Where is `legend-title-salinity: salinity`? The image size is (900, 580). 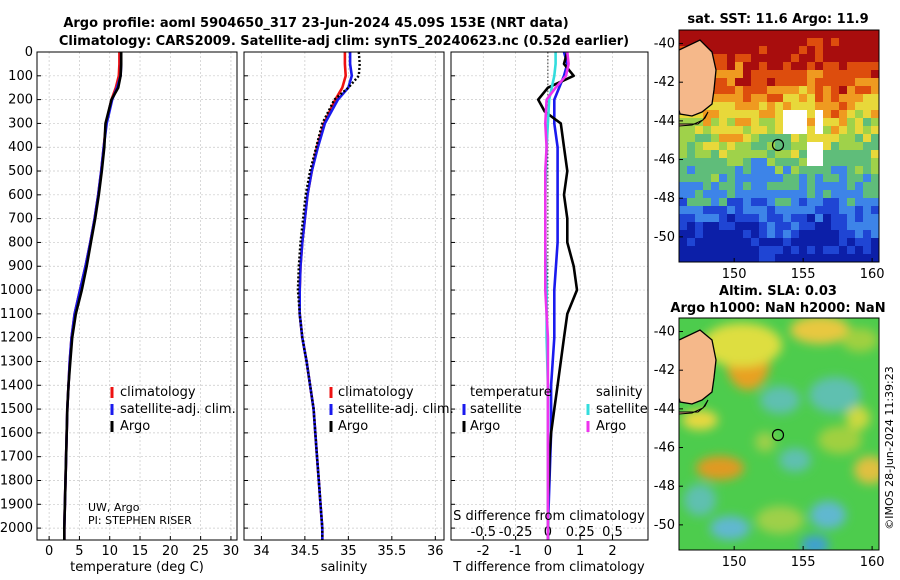
legend-title-salinity: salinity is located at coordinates (619, 392).